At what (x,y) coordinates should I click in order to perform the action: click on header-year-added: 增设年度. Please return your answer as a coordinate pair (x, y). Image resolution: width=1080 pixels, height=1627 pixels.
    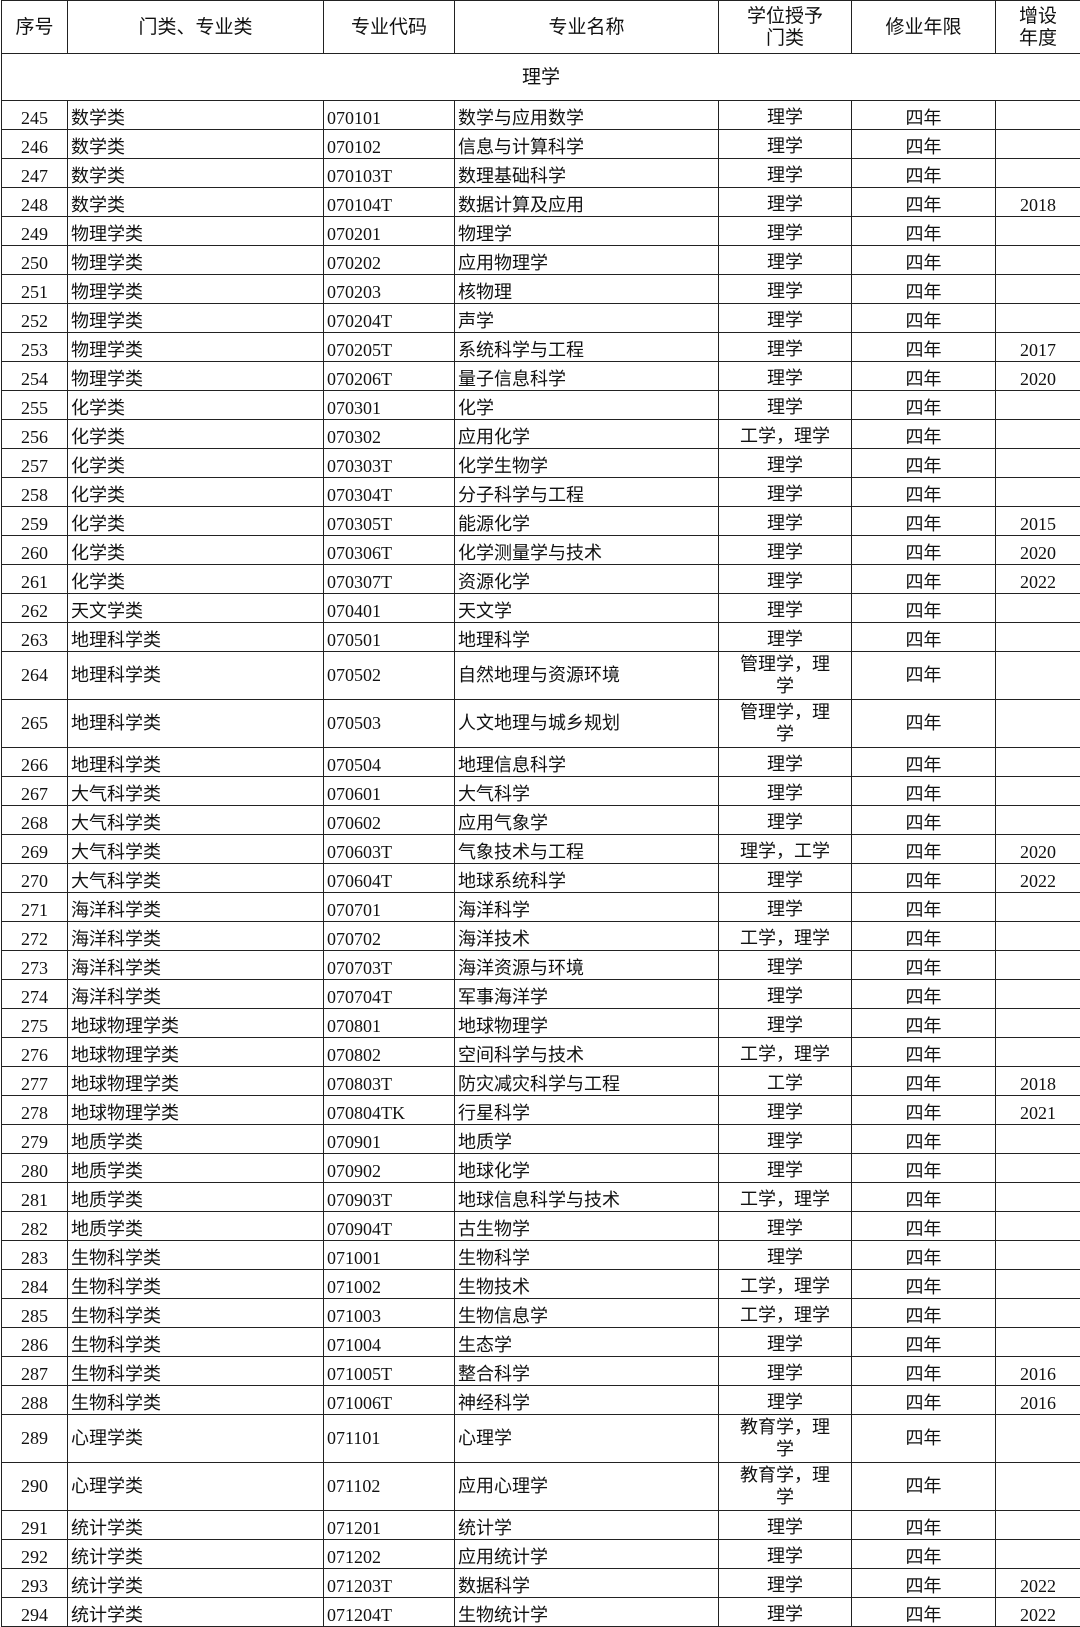
    Looking at the image, I should click on (1038, 27).